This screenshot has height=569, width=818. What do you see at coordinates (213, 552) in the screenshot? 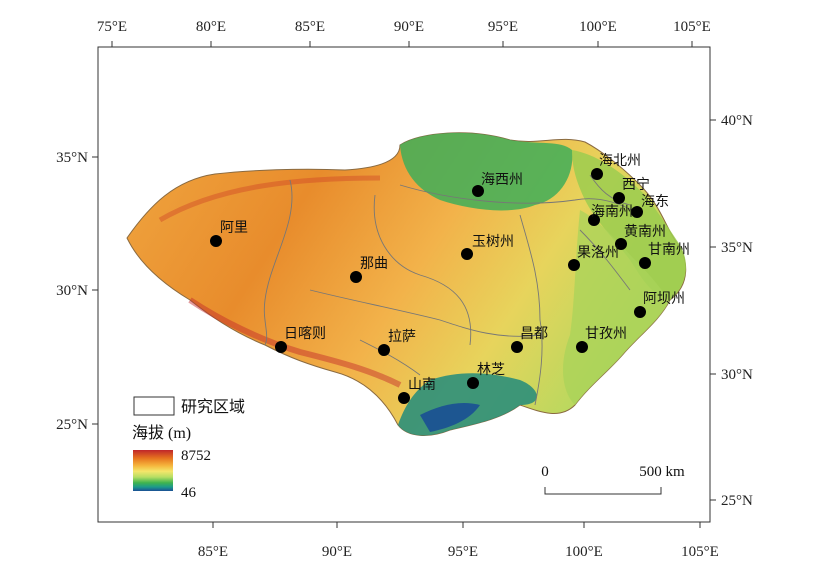
I see `bottom-lon-label: 85°E` at bounding box center [213, 552].